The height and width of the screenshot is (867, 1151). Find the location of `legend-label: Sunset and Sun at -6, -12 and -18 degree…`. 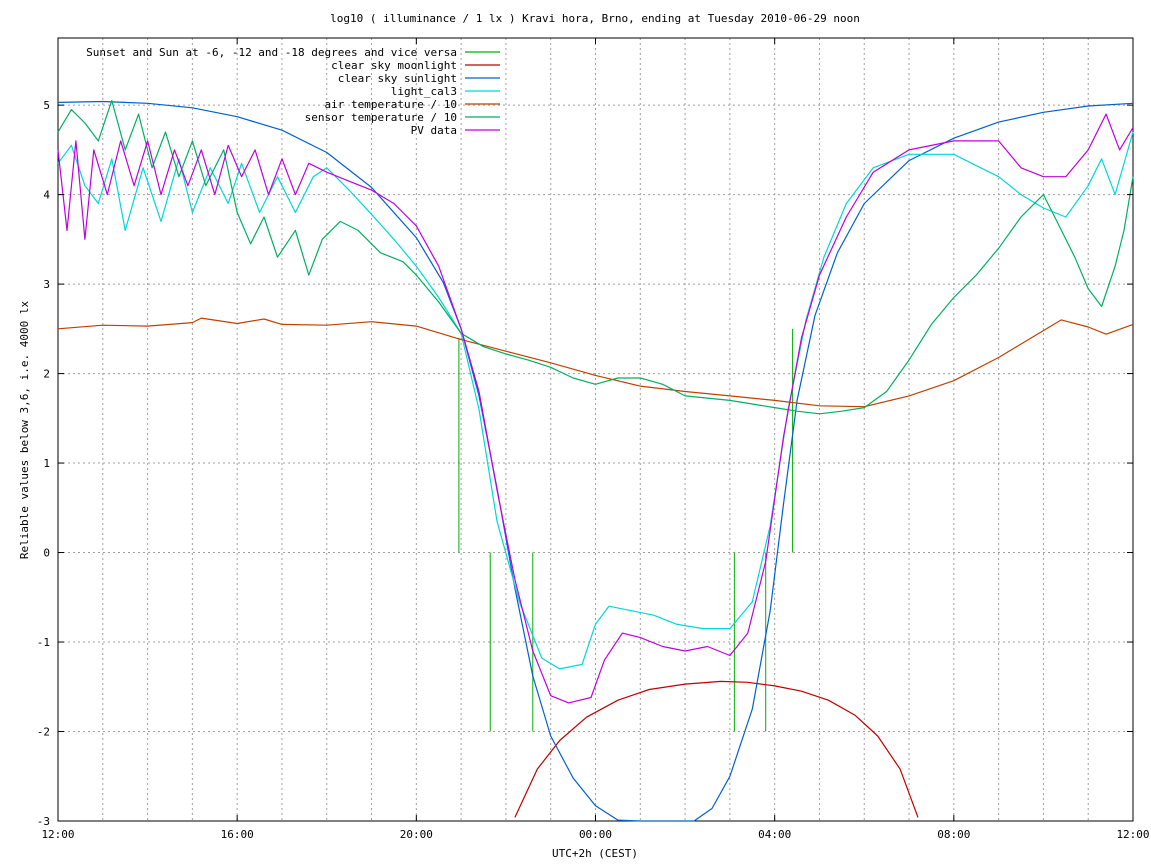

legend-label: Sunset and Sun at -6, -12 and -18 degree… is located at coordinates (271, 52).